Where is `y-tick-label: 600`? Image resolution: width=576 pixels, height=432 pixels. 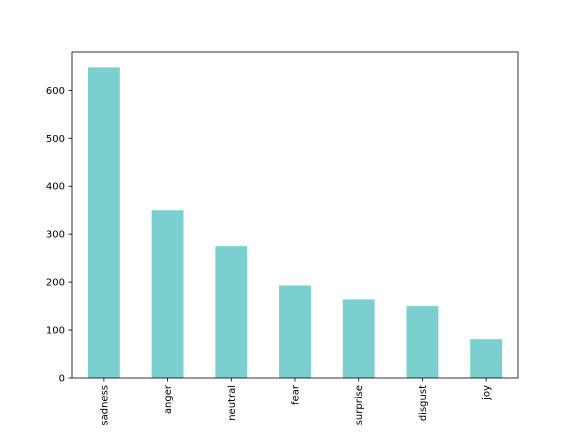
y-tick-label: 600 is located at coordinates (55, 91).